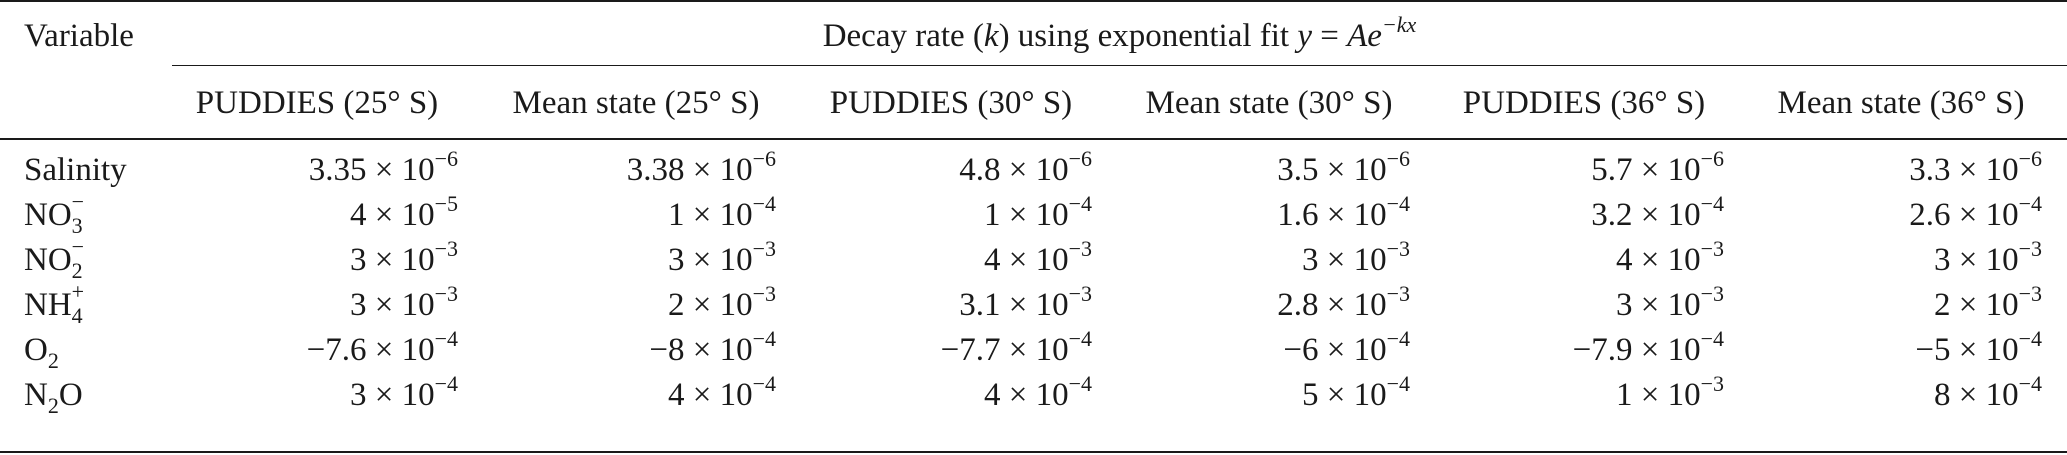 The width and height of the screenshot is (2067, 455). What do you see at coordinates (1033, 139) in the screenshot?
I see `header-rule` at bounding box center [1033, 139].